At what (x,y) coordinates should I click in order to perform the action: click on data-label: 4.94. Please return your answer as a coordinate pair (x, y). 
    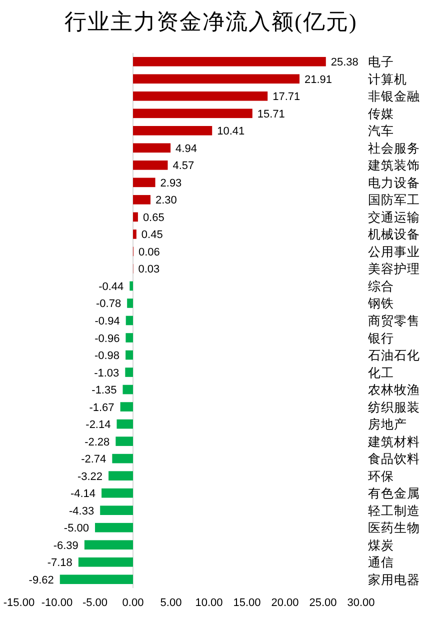
    Looking at the image, I should click on (186, 148).